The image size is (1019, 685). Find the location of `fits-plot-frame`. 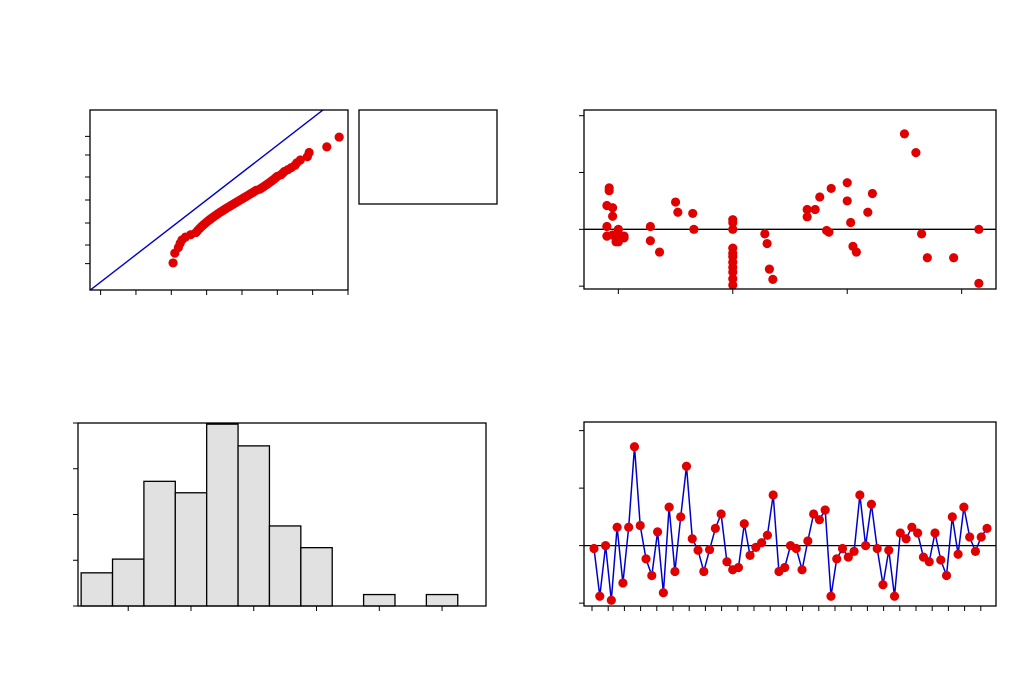

fits-plot-frame is located at coordinates (790, 199).